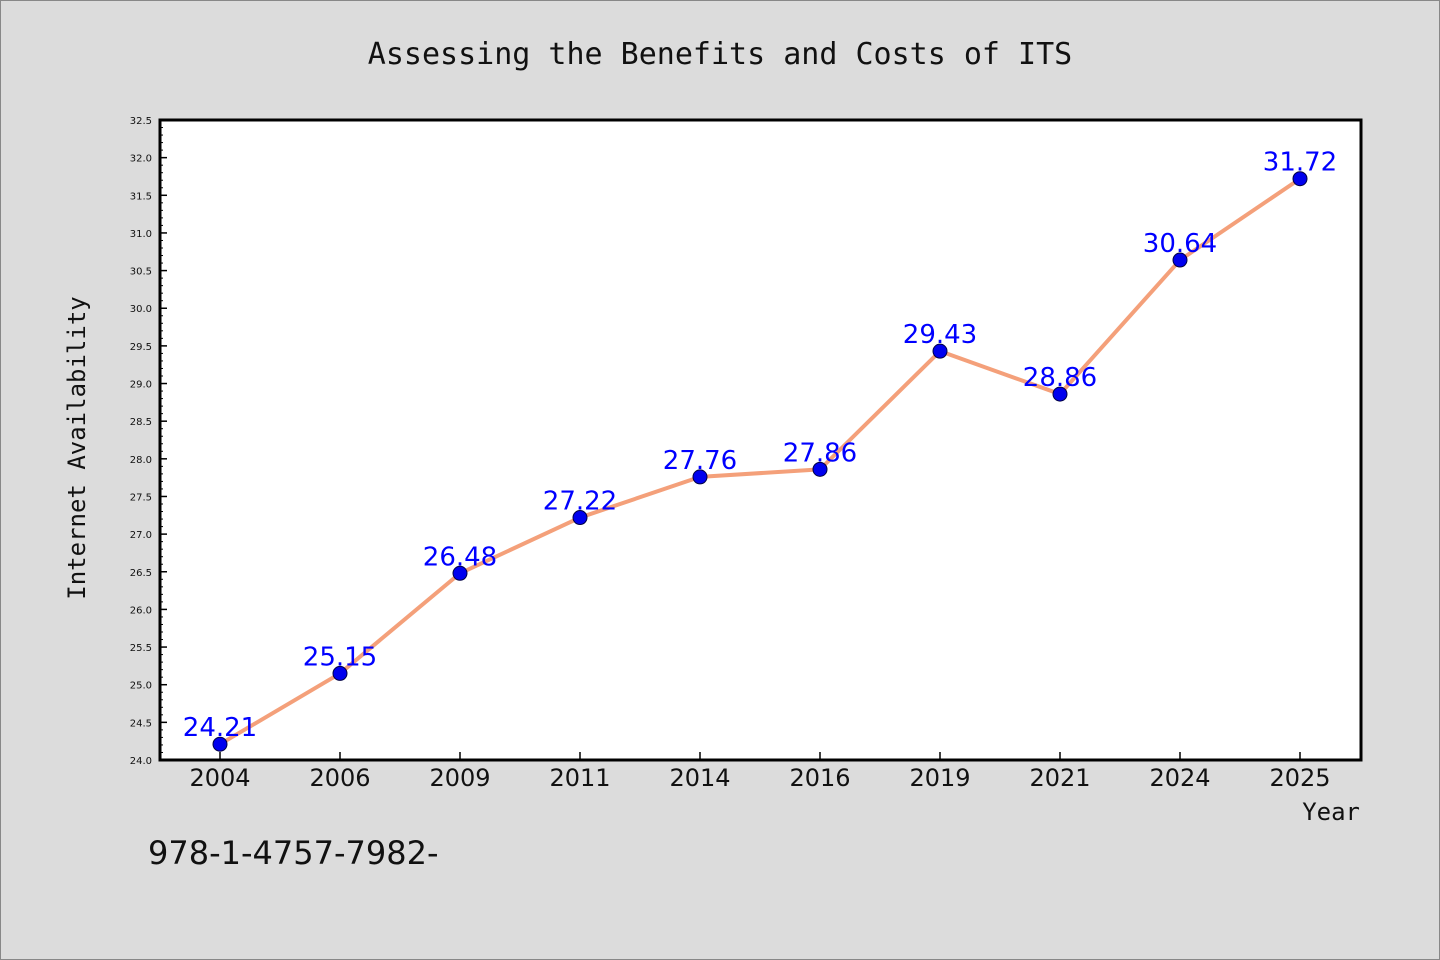 The height and width of the screenshot is (960, 1440). I want to click on y-tick-label: 24.0, so click(141, 761).